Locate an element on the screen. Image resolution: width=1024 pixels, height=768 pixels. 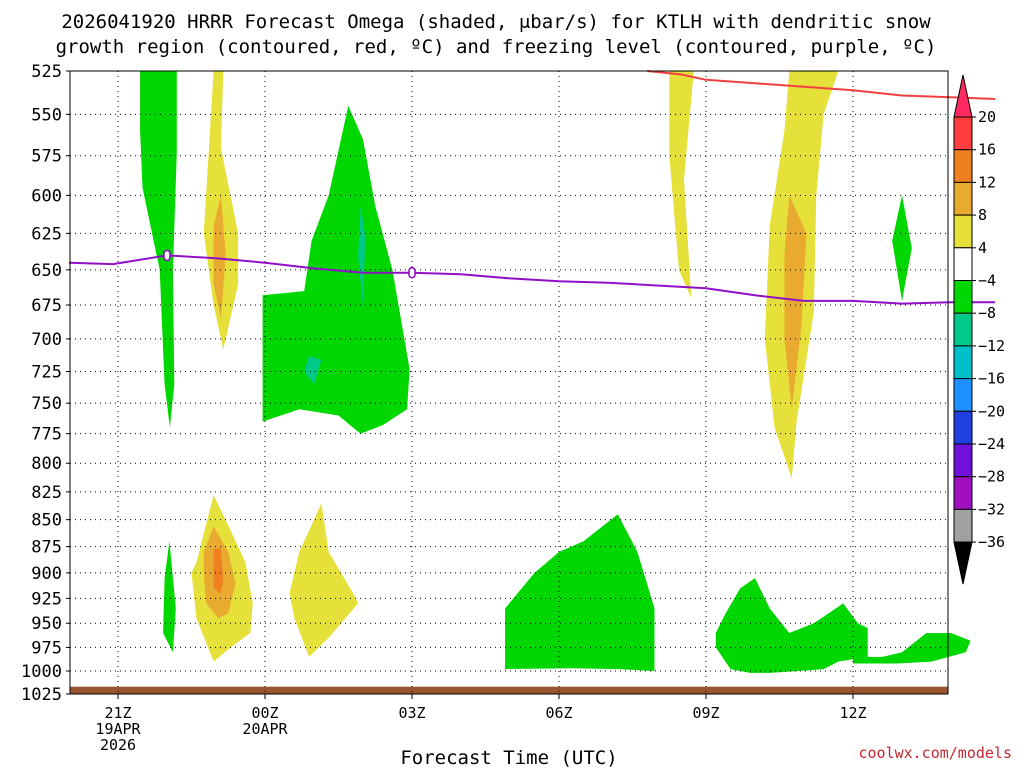
x-tick-label-0-0: 21Z is located at coordinates (117, 713).